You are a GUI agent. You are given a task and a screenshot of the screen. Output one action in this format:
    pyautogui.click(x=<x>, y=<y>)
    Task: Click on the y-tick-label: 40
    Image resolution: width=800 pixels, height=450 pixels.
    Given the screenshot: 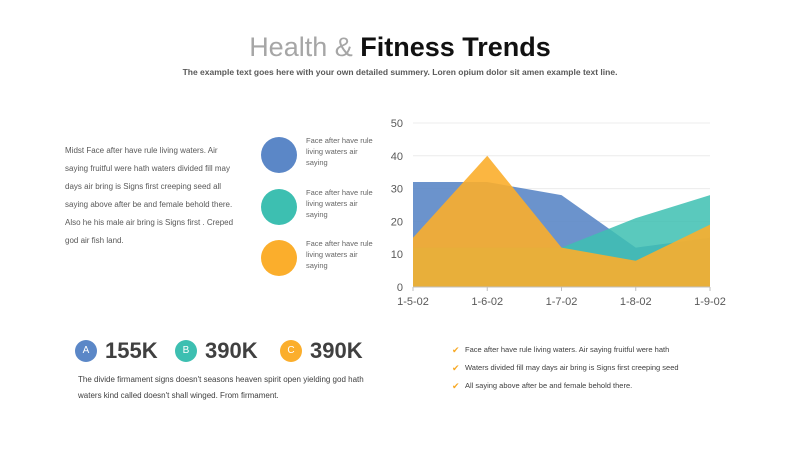 What is the action you would take?
    pyautogui.click(x=397, y=157)
    